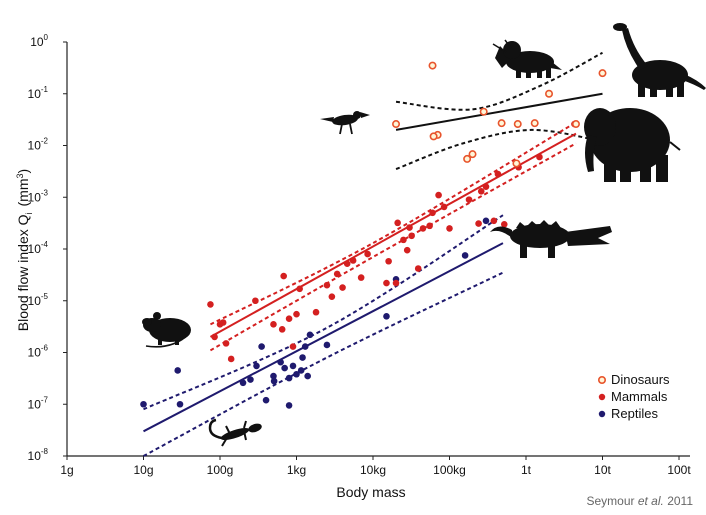 Image resolution: width=706 pixels, height=515 pixels. What do you see at coordinates (45, 451) in the screenshot?
I see `y-tick-exponent: -8` at bounding box center [45, 451].